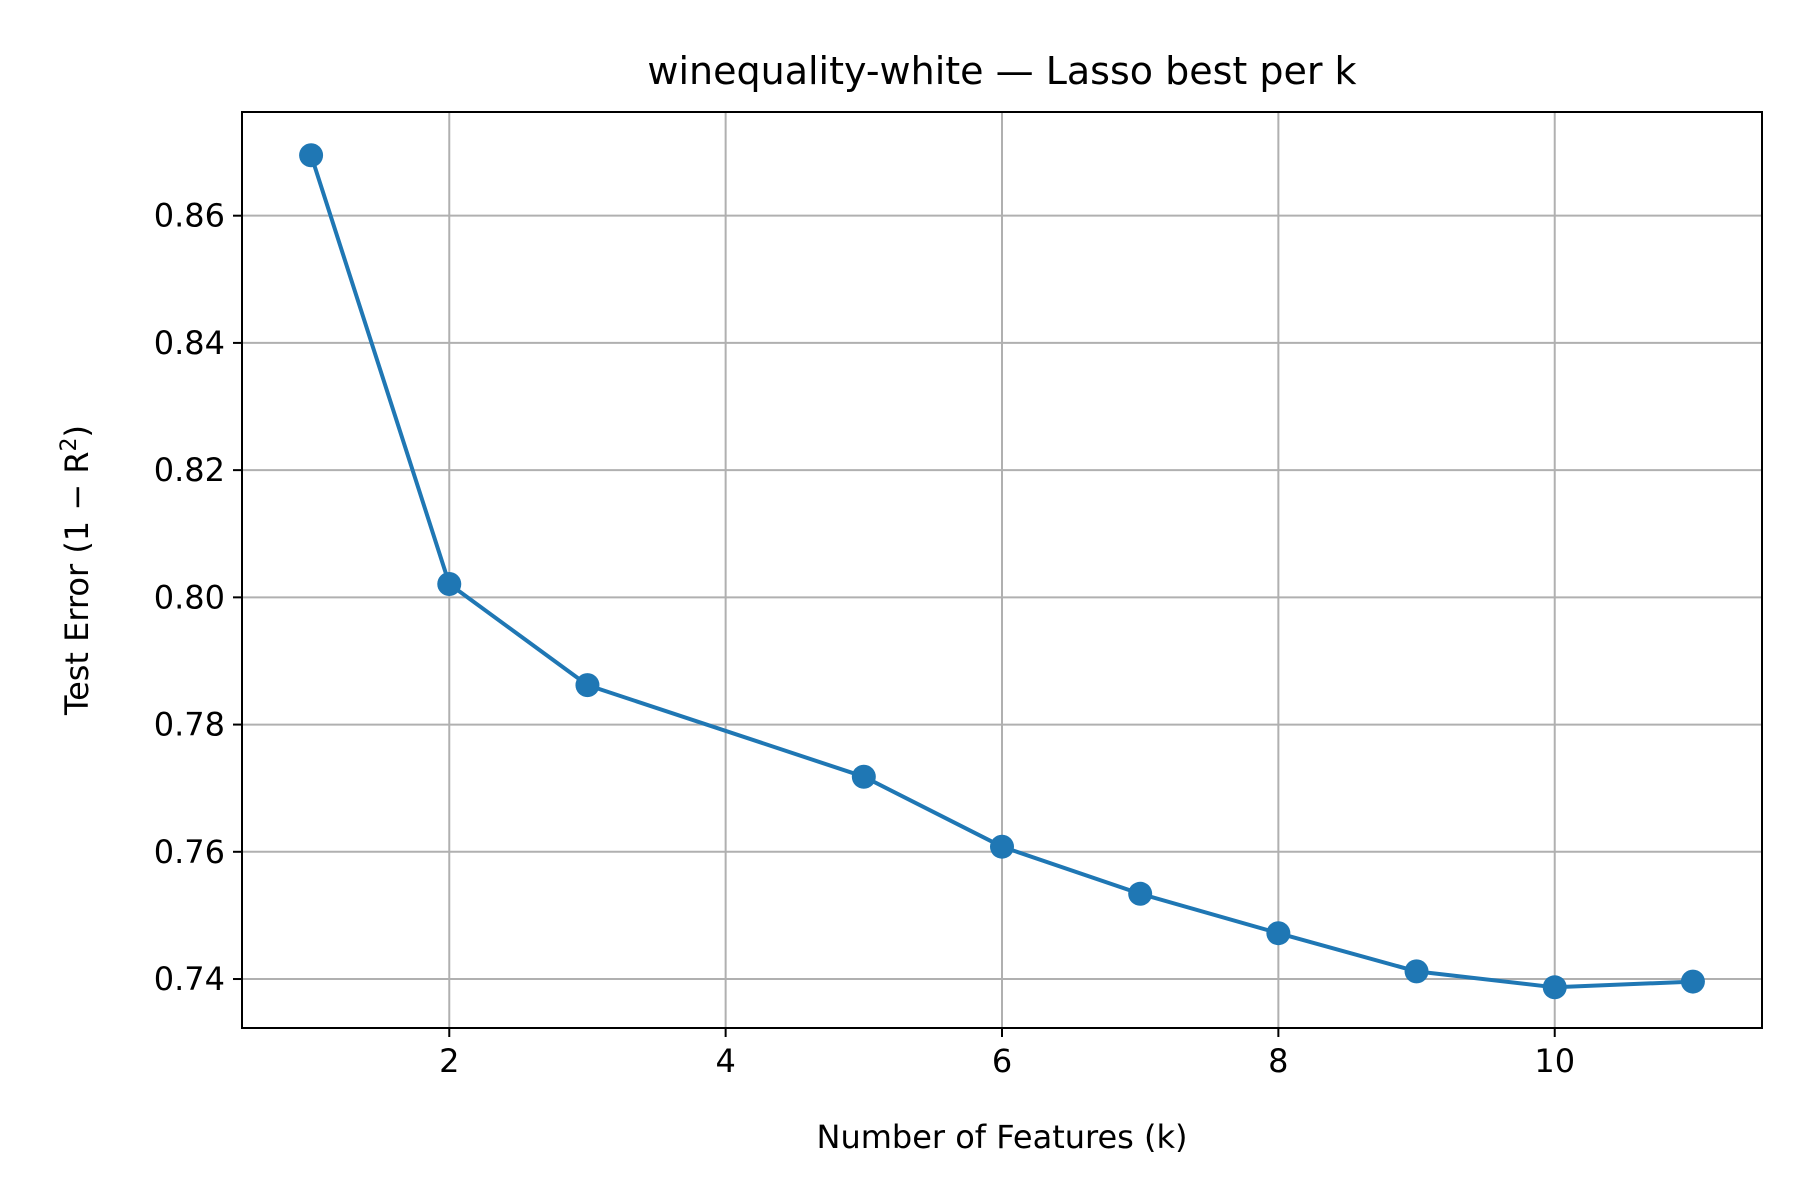 The image size is (1800, 1200). I want to click on x-axis-ticks: 2 4 6 8 10, so click(1007, 1054).